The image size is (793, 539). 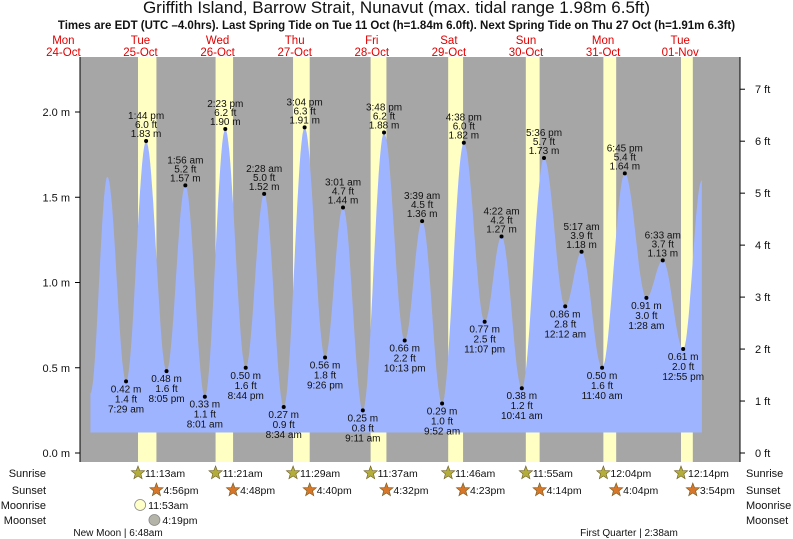 I want to click on date-label: 29-Oct, so click(x=449, y=53).